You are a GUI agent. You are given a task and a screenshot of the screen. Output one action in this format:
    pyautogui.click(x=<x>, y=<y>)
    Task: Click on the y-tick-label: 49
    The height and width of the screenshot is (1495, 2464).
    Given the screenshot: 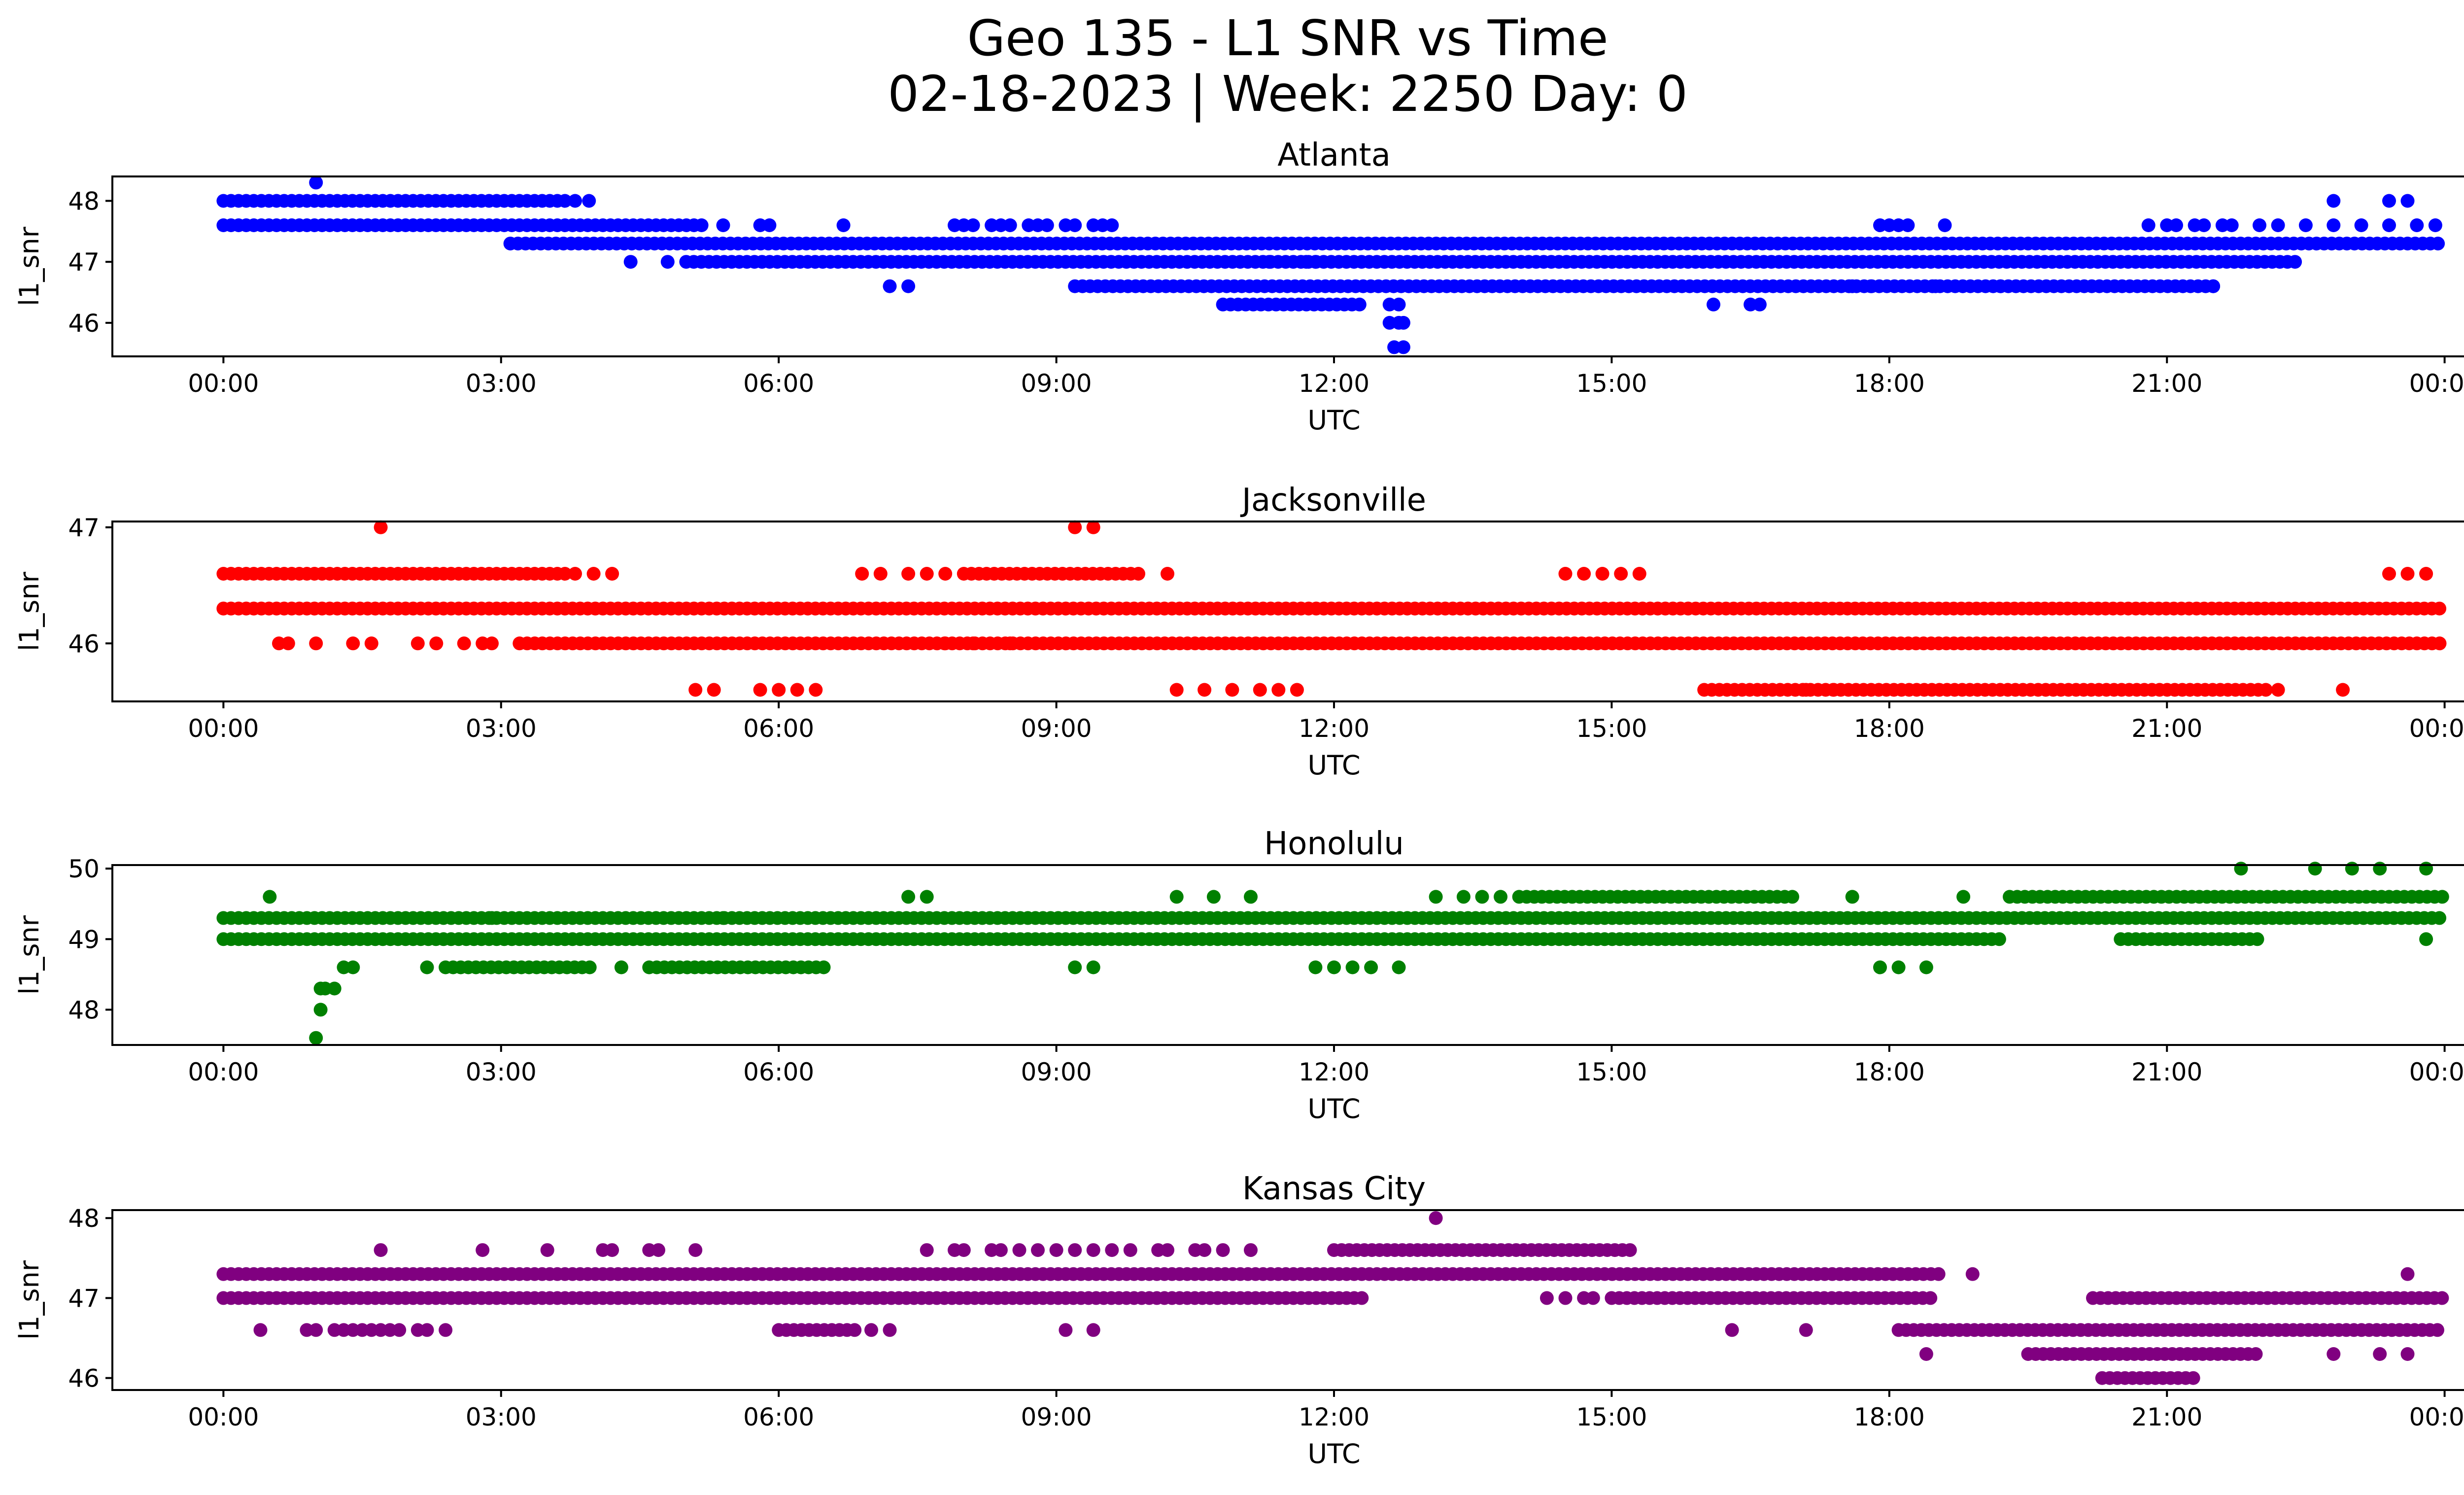 What is the action you would take?
    pyautogui.click(x=84, y=939)
    